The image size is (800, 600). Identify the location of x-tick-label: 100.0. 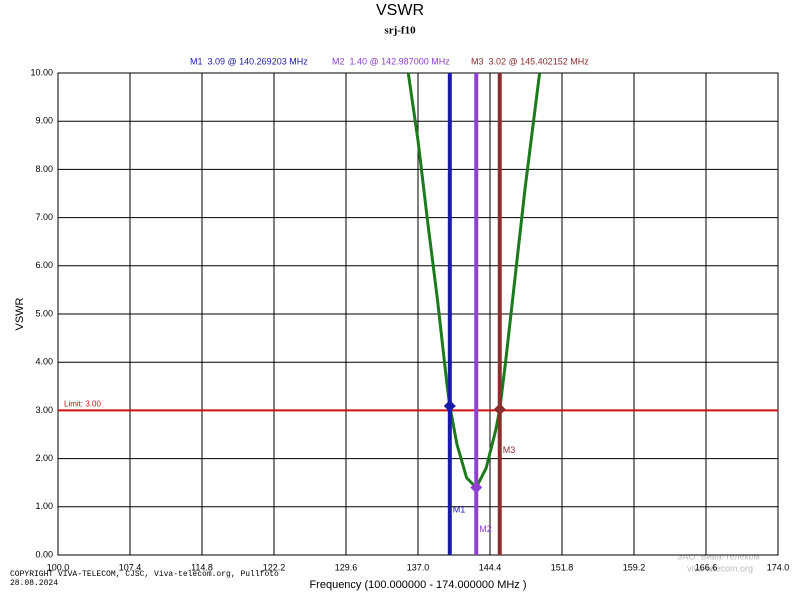
(58, 567).